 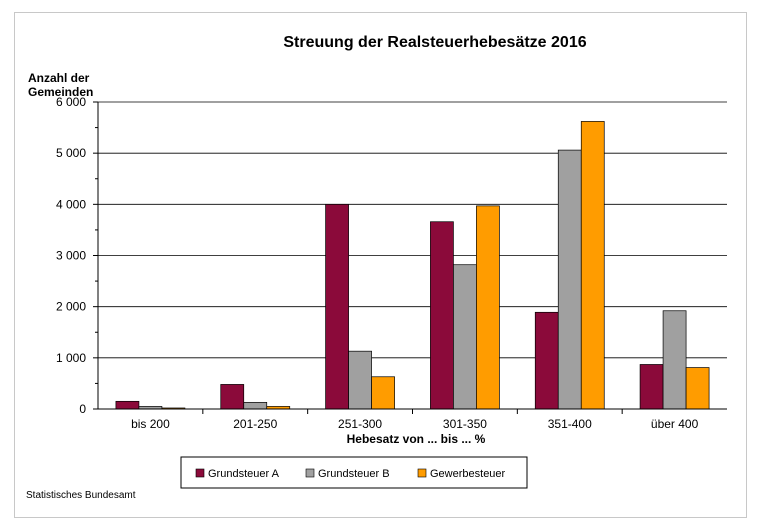 What do you see at coordinates (675, 424) in the screenshot?
I see `x-tick-label: über 400` at bounding box center [675, 424].